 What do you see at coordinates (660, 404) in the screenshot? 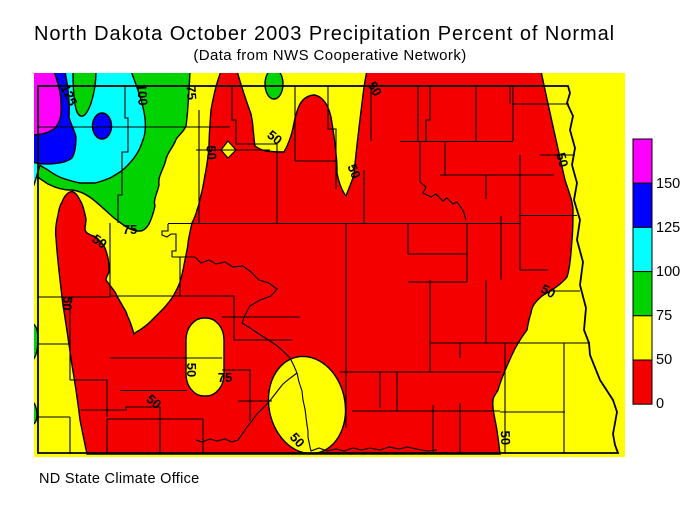
I see `svg-text: 0` at bounding box center [660, 404].